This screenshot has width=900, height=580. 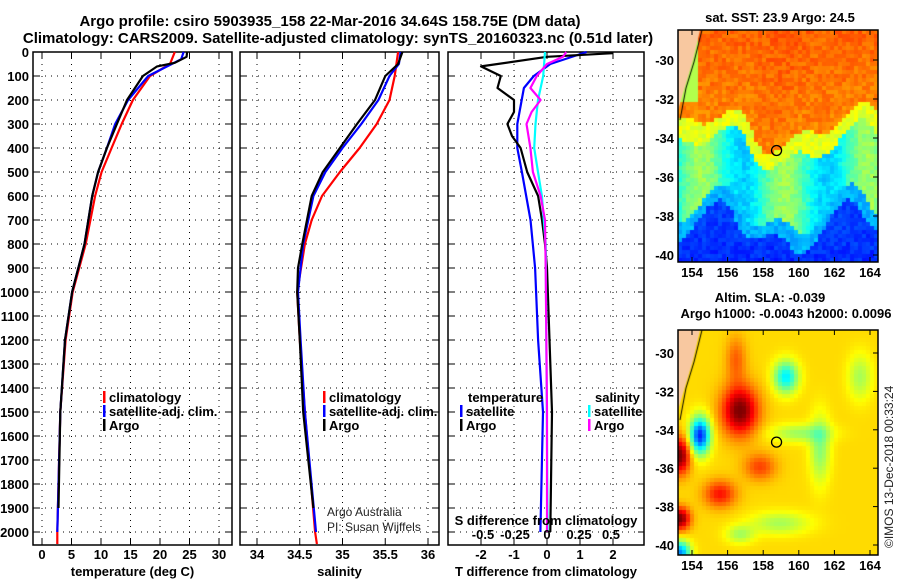 I want to click on s-tick-label: 0.25, so click(x=578, y=534).